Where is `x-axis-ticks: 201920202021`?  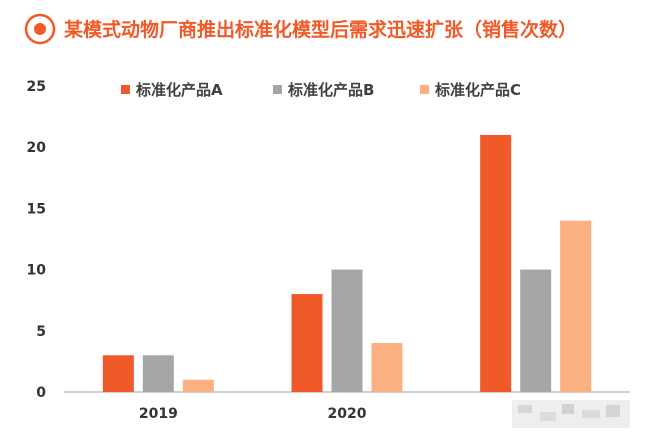
x-axis-ticks: 201920202021 is located at coordinates (347, 414).